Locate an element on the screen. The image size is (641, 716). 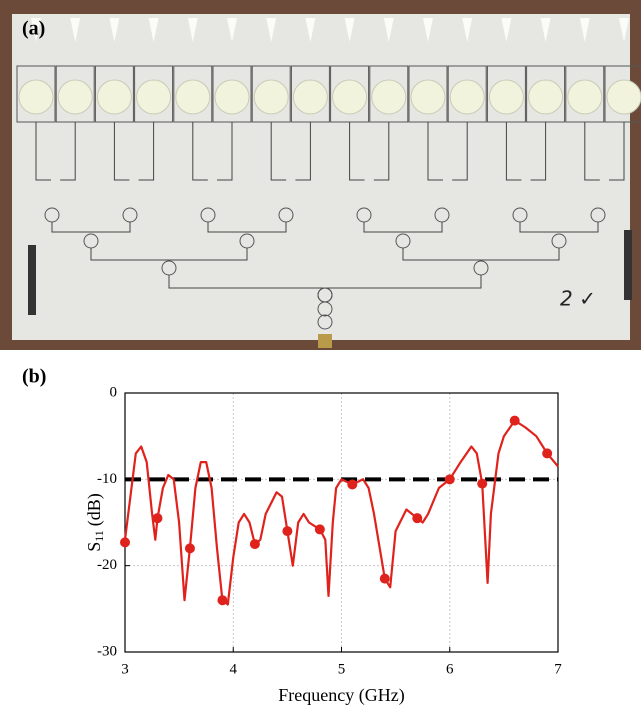
y-label-sub: 11 is located at coordinates (99, 536).